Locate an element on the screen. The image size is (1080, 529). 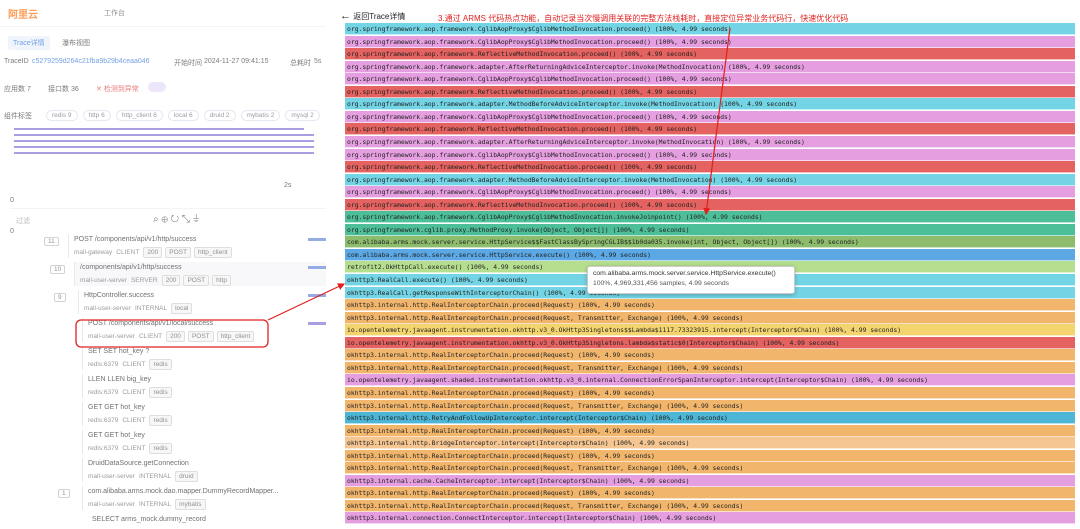
child-count: 1 is located at coordinates (64, 493).